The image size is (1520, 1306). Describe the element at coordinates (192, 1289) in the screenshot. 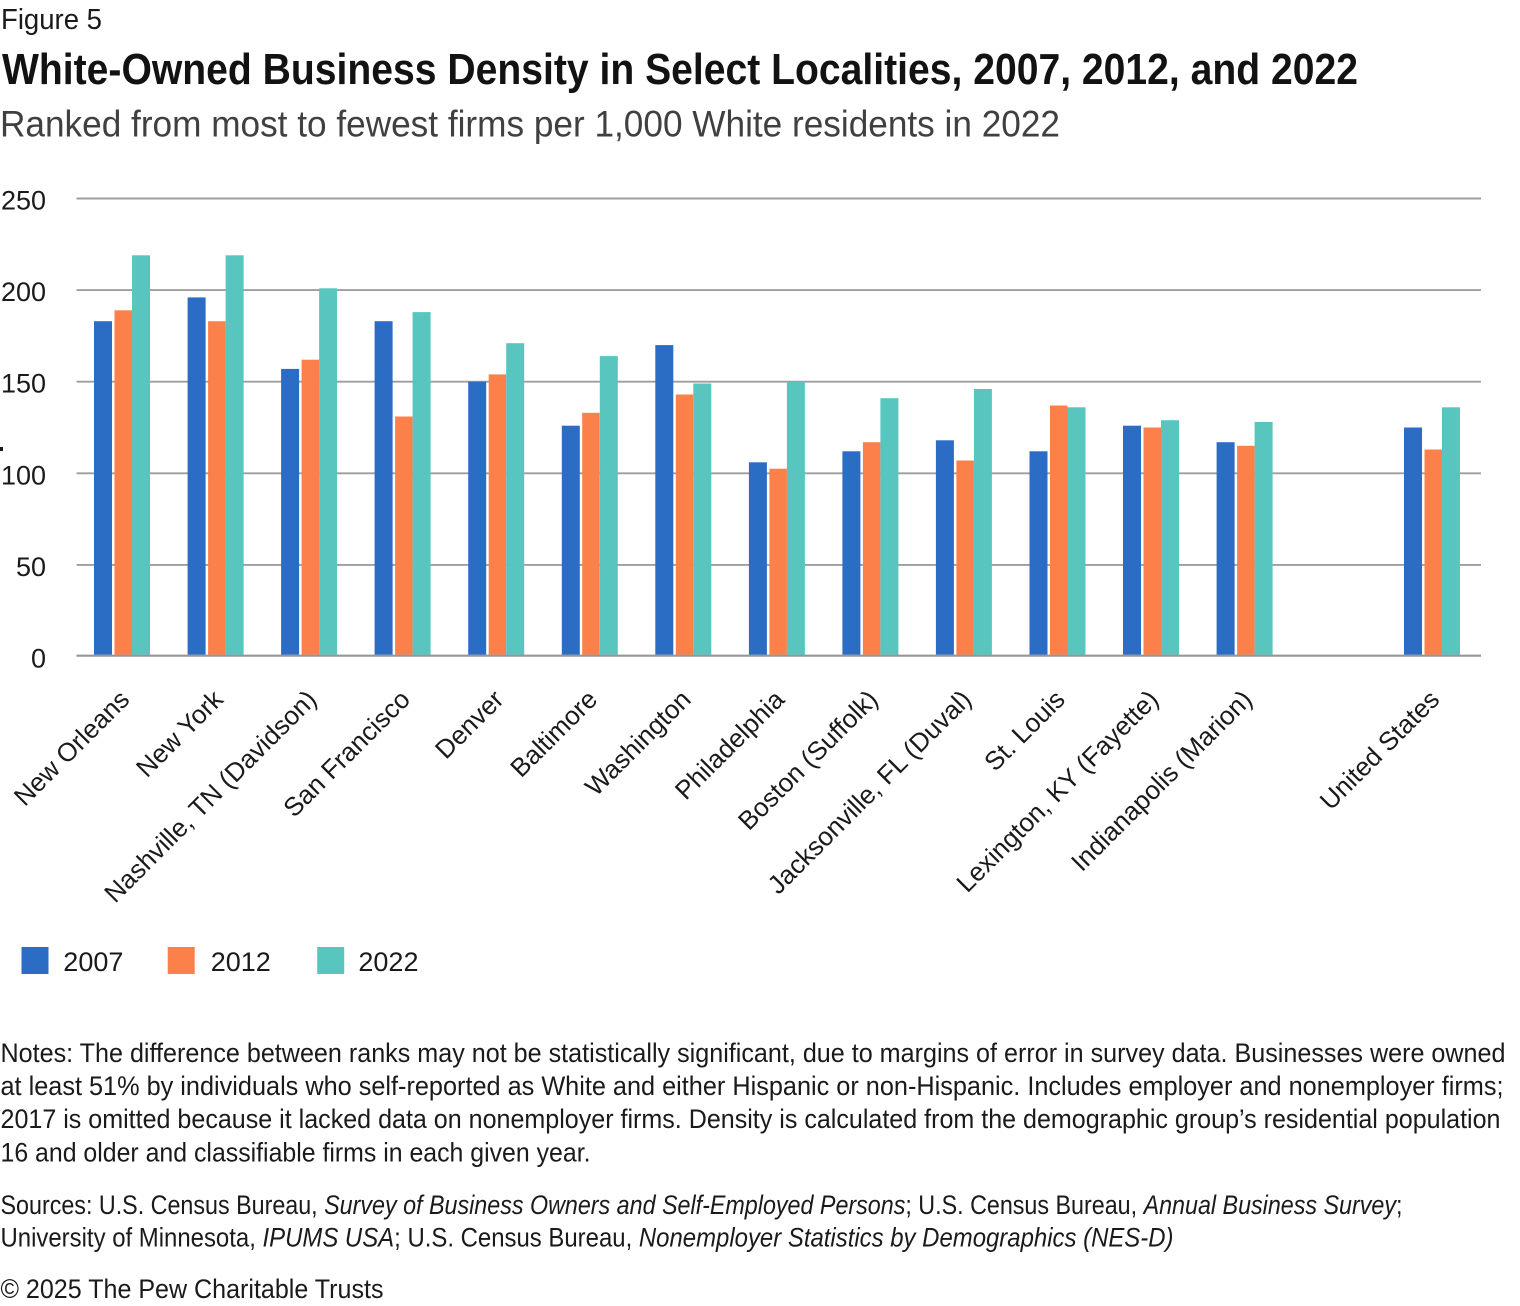

I see `svg-text:© 2025 The Pew Charitable Trus: © 2025 The Pew Charitable Trusts` at that location.